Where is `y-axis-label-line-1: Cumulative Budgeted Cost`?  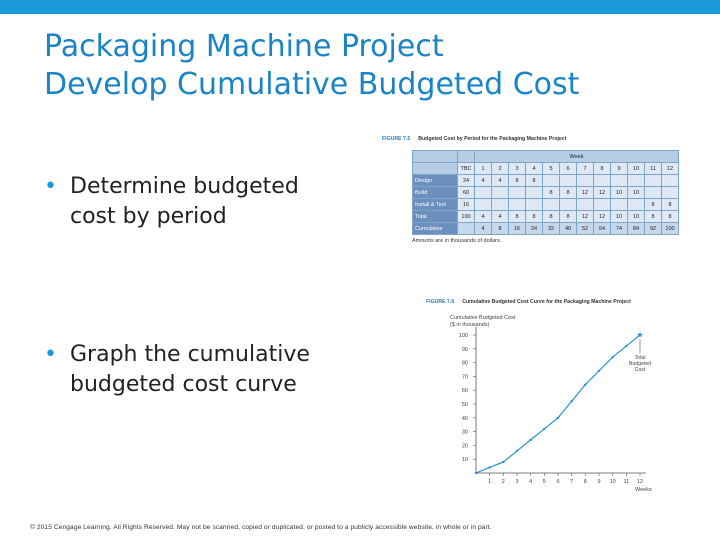 y-axis-label-line-1: Cumulative Budgeted Cost is located at coordinates (483, 318).